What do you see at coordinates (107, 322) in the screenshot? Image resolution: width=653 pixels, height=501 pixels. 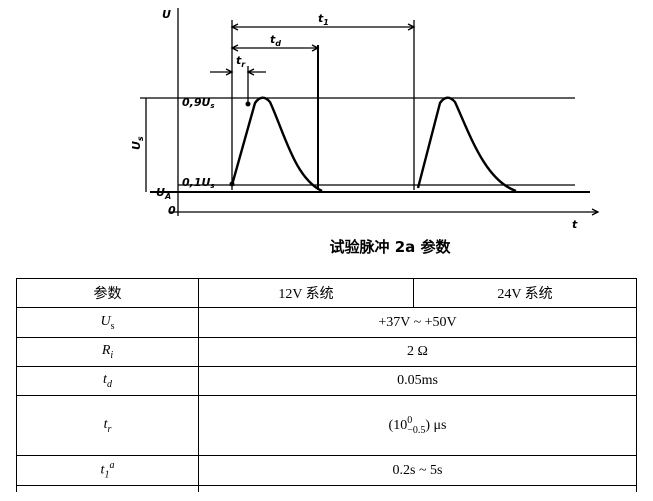 I see `param-cell: Us` at bounding box center [107, 322].